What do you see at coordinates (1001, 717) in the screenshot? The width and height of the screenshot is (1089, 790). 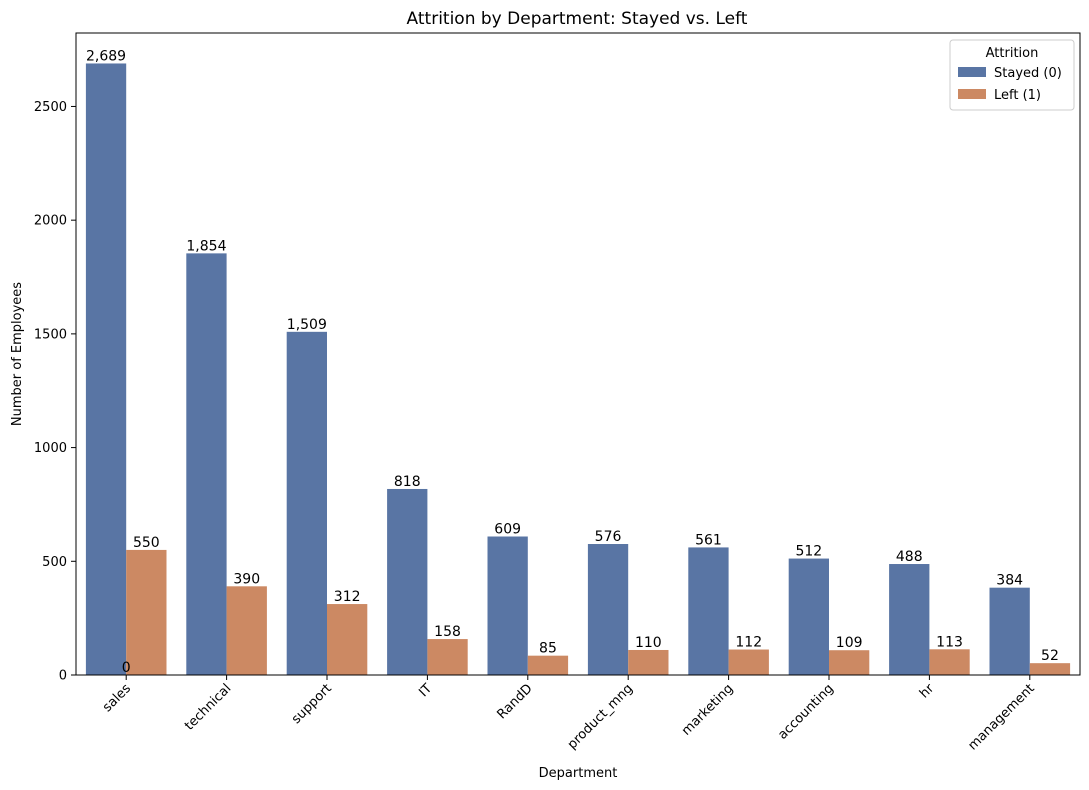 I see `x-tick-label-management: management` at bounding box center [1001, 717].